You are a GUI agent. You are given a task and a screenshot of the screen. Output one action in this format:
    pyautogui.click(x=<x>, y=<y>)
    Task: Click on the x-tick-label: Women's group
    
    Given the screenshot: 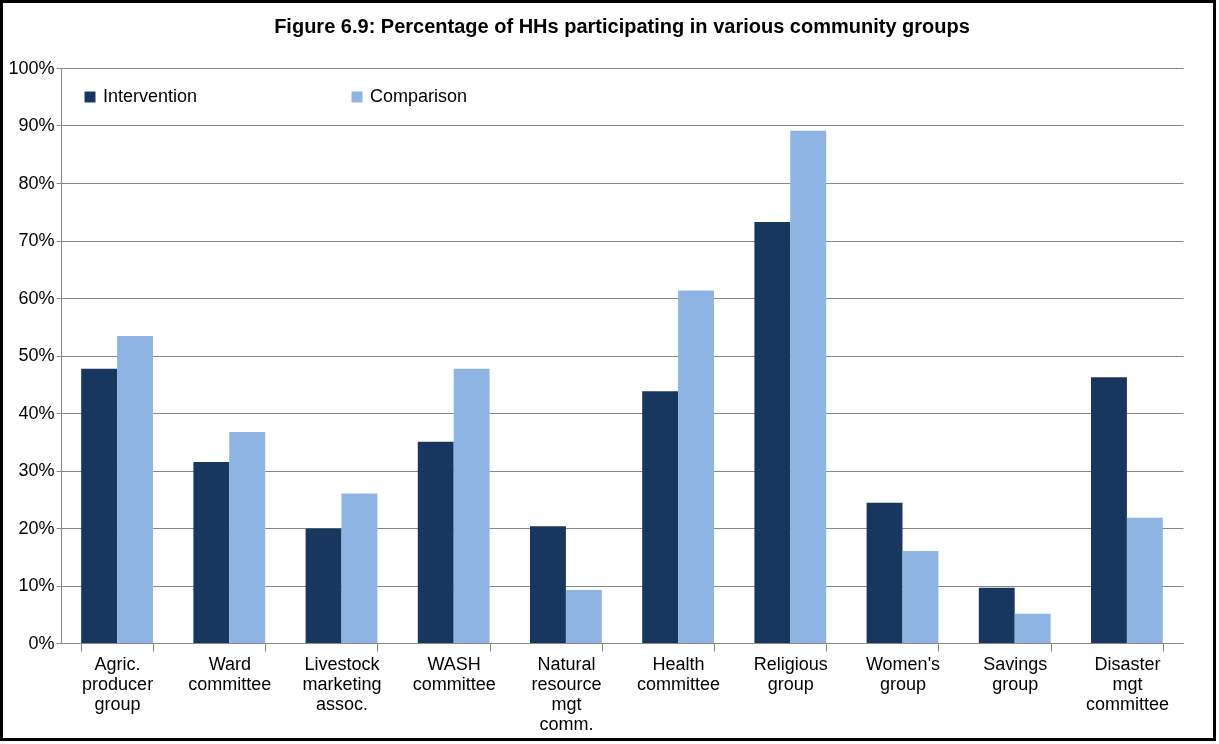 What is the action you would take?
    pyautogui.click(x=903, y=673)
    